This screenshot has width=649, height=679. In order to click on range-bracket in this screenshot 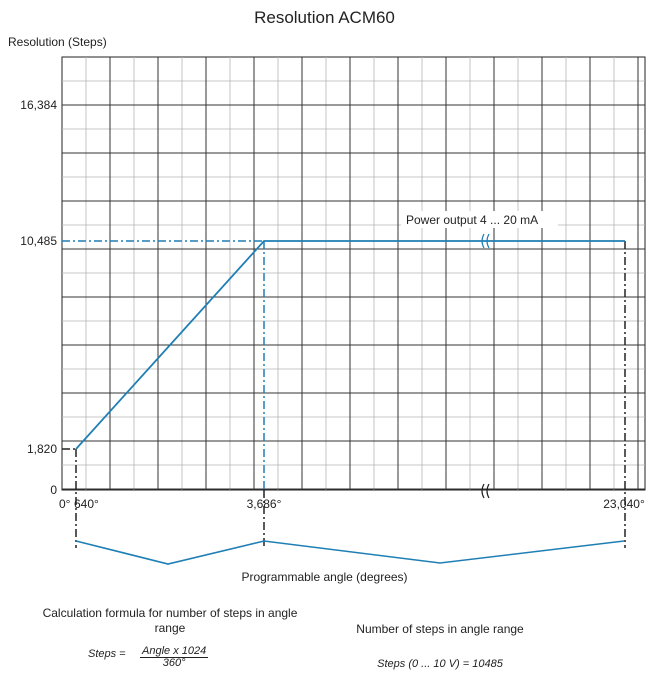, I will do `click(350, 552)`.